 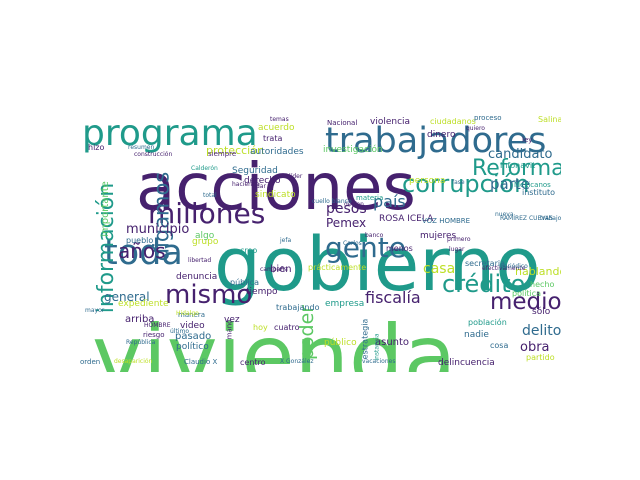 What do you see at coordinates (393, 297) in the screenshot?
I see `word-cloud-word: fiscalía` at bounding box center [393, 297].